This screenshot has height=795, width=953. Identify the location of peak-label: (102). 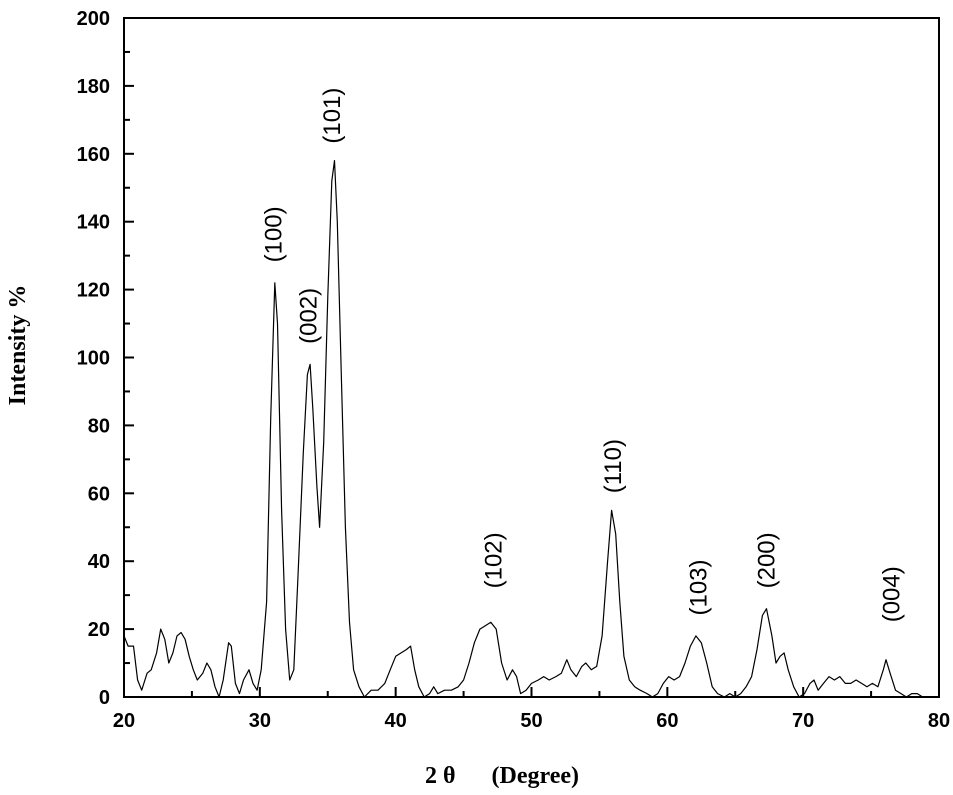
(494, 560).